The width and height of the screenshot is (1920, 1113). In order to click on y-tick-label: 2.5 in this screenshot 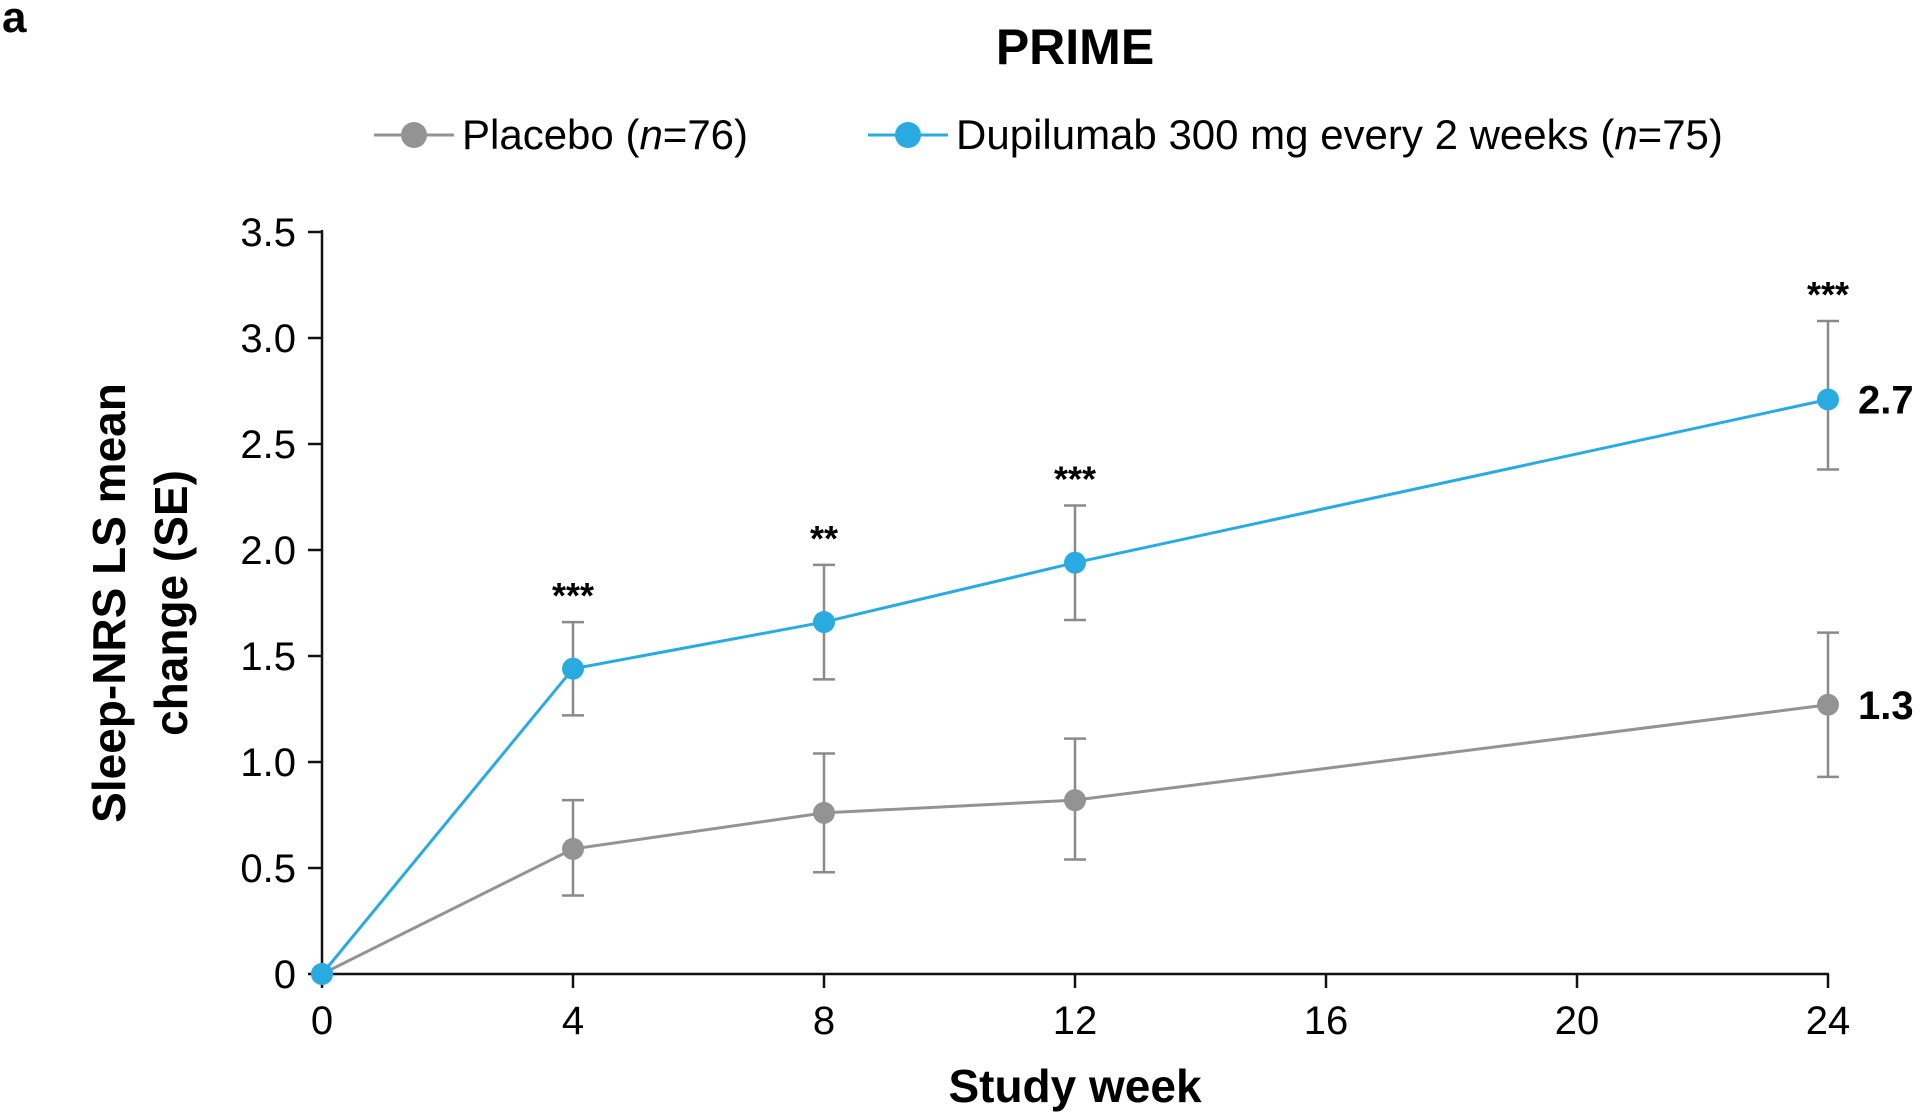, I will do `click(268, 445)`.